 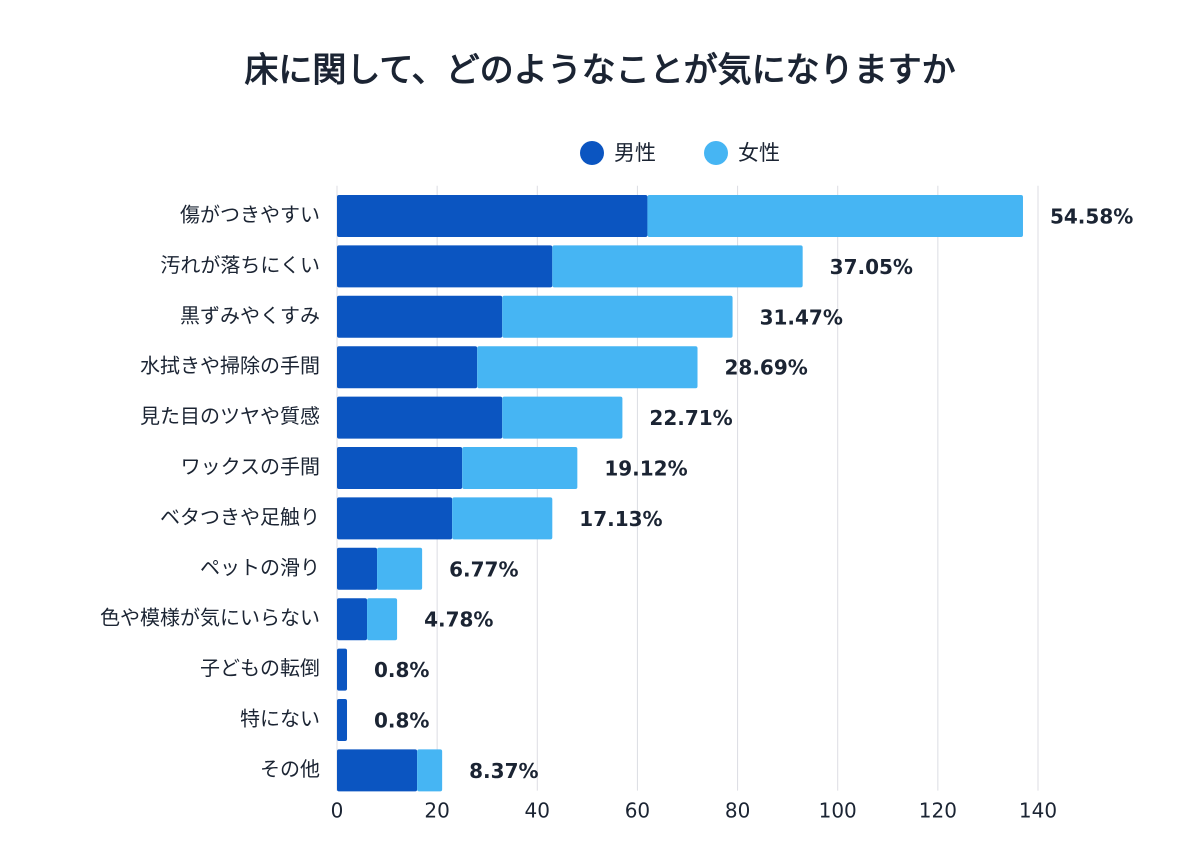 What do you see at coordinates (337, 811) in the screenshot?
I see `x-tick-label: 0` at bounding box center [337, 811].